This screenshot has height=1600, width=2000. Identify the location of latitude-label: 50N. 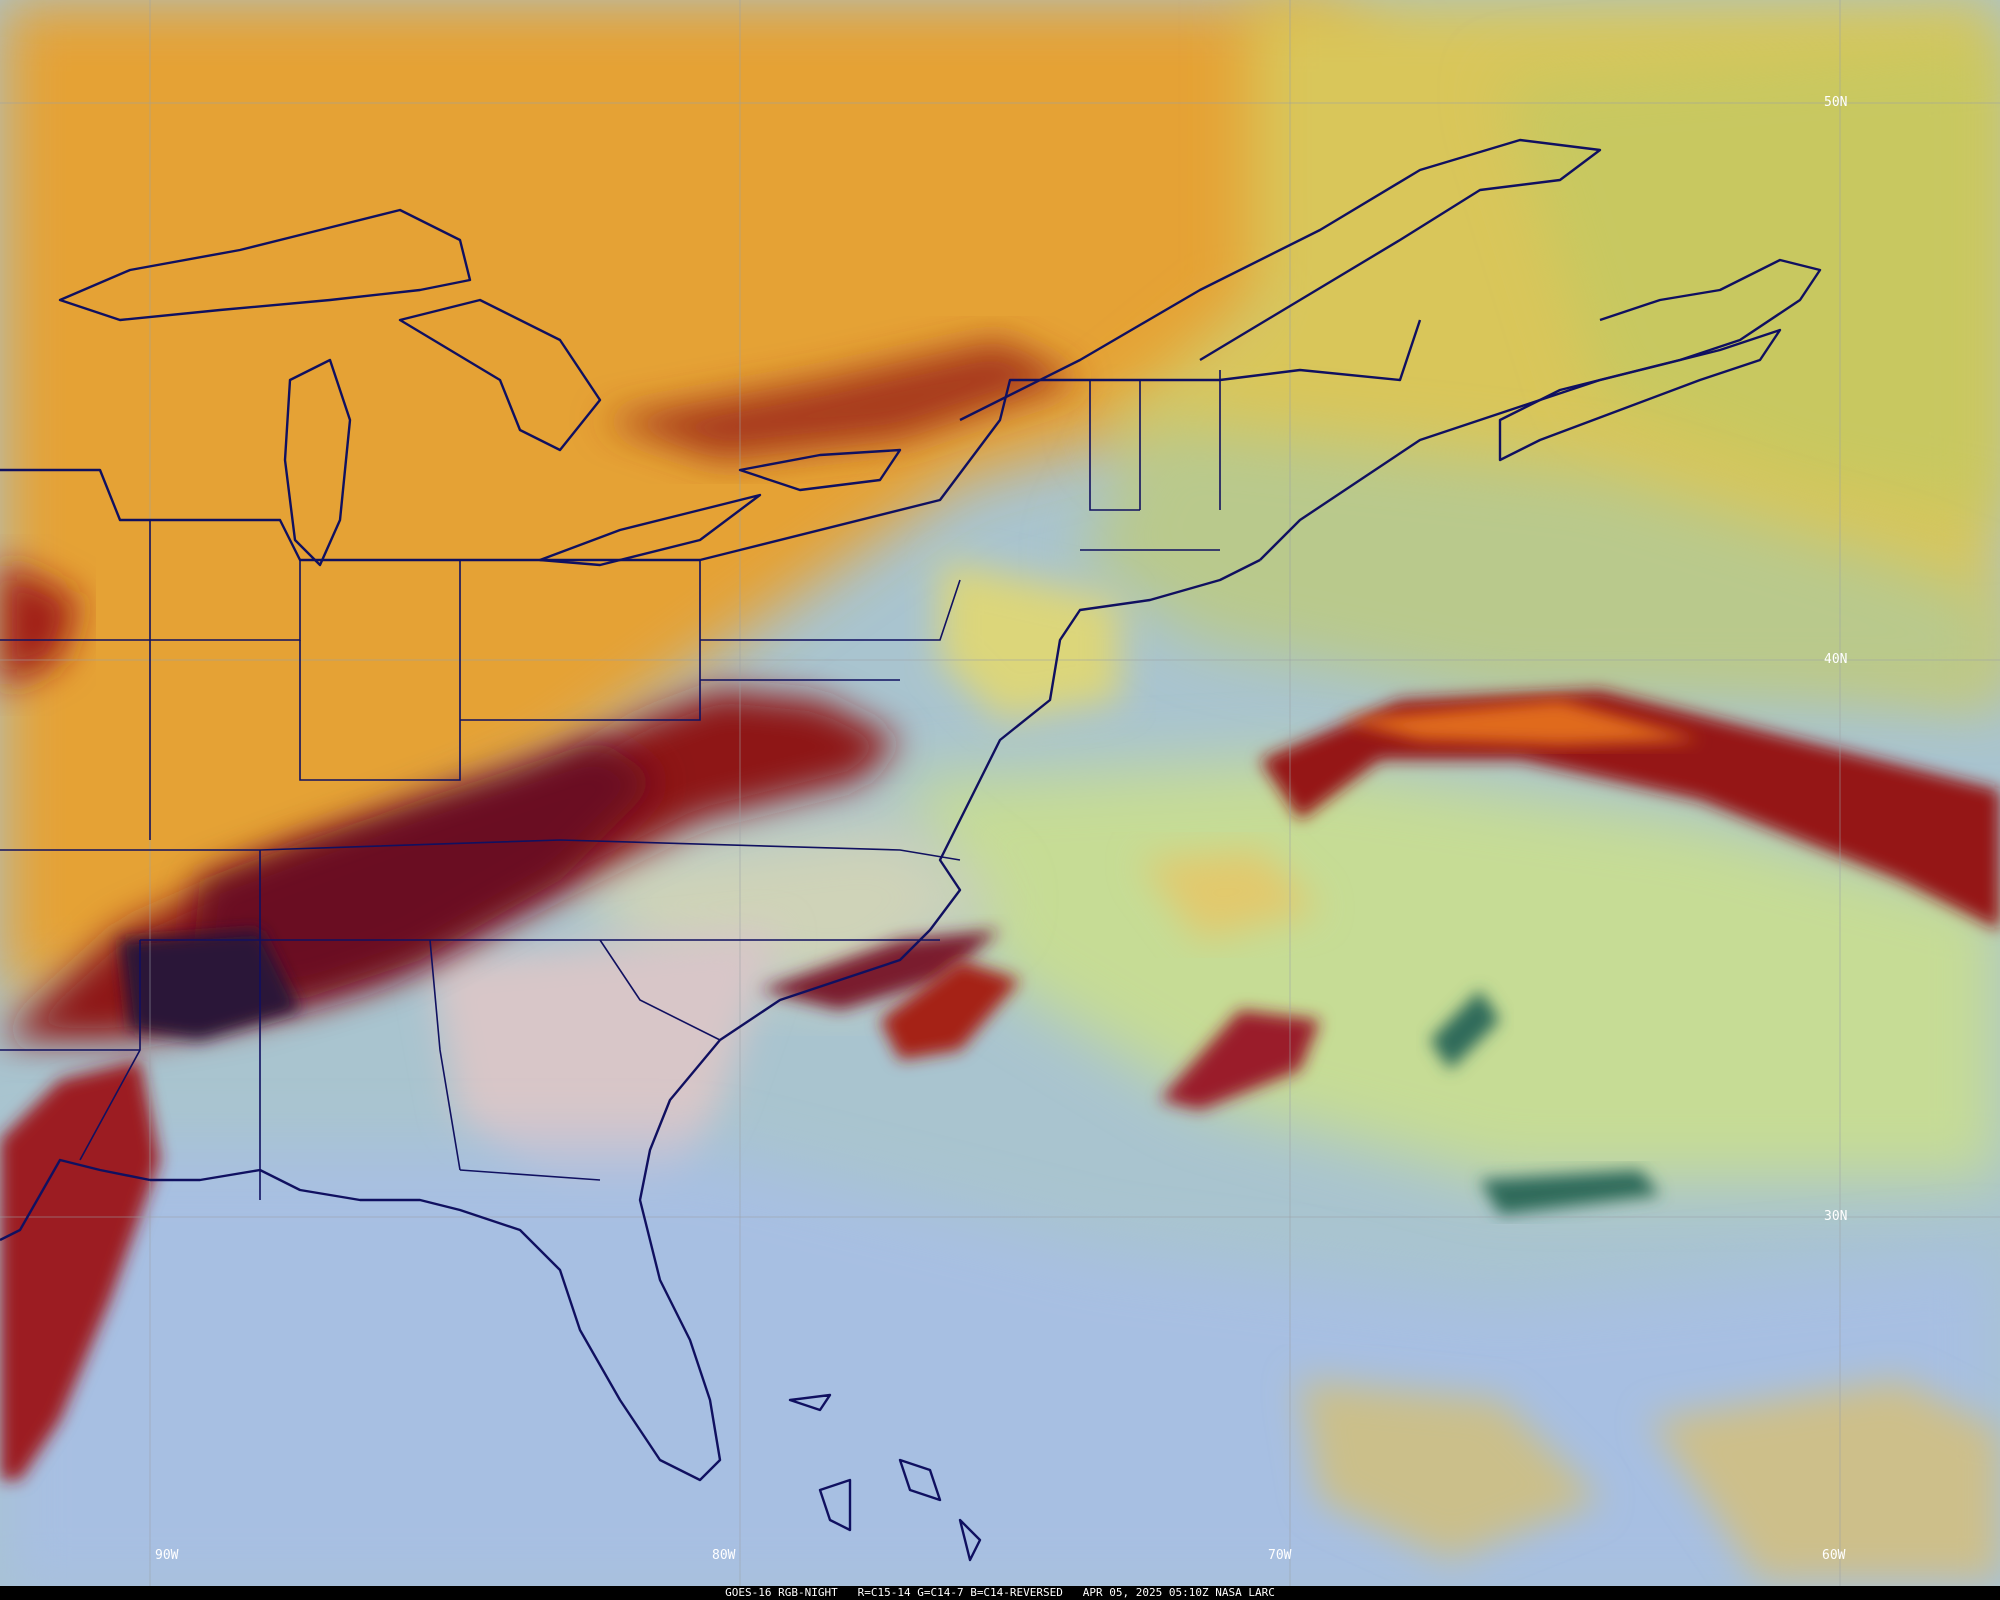
(1835, 102).